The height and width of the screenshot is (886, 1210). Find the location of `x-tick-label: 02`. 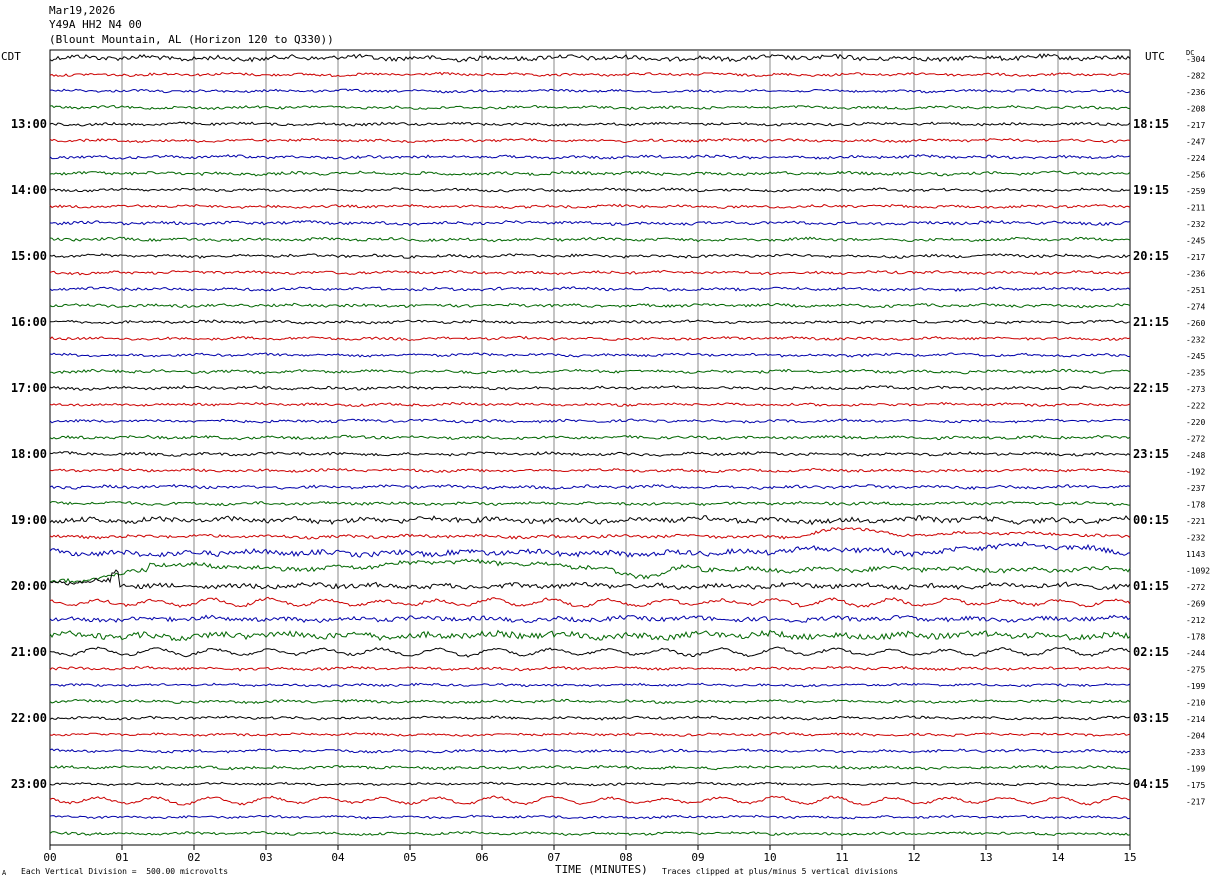

x-tick-label: 02 is located at coordinates (193, 857).